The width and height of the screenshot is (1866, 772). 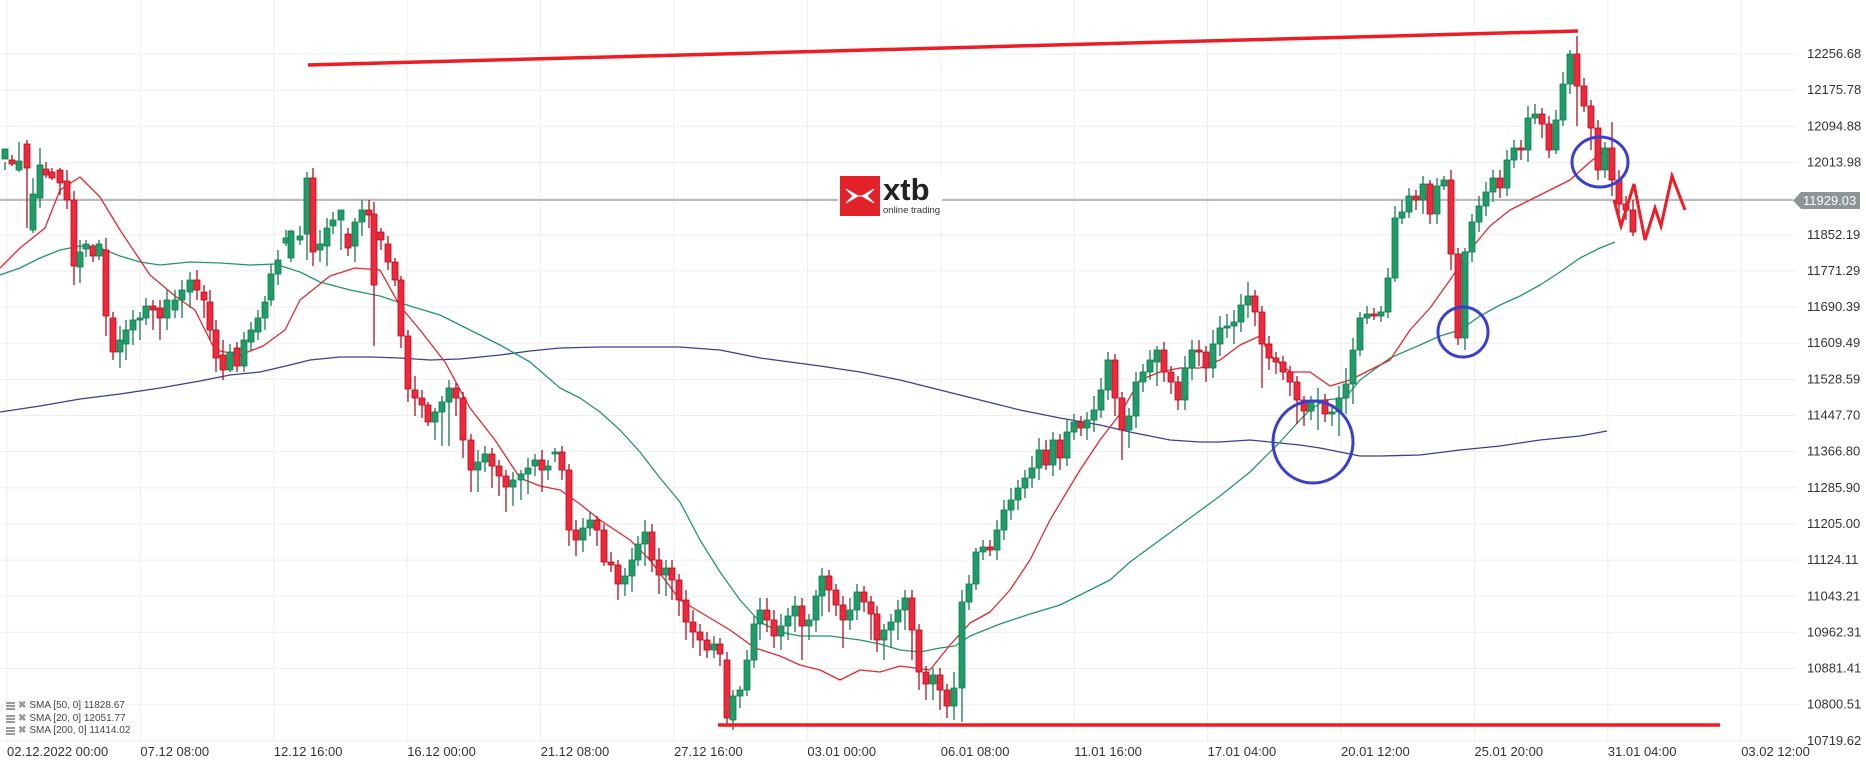 What do you see at coordinates (912, 210) in the screenshot?
I see `logo-tagline: online trading` at bounding box center [912, 210].